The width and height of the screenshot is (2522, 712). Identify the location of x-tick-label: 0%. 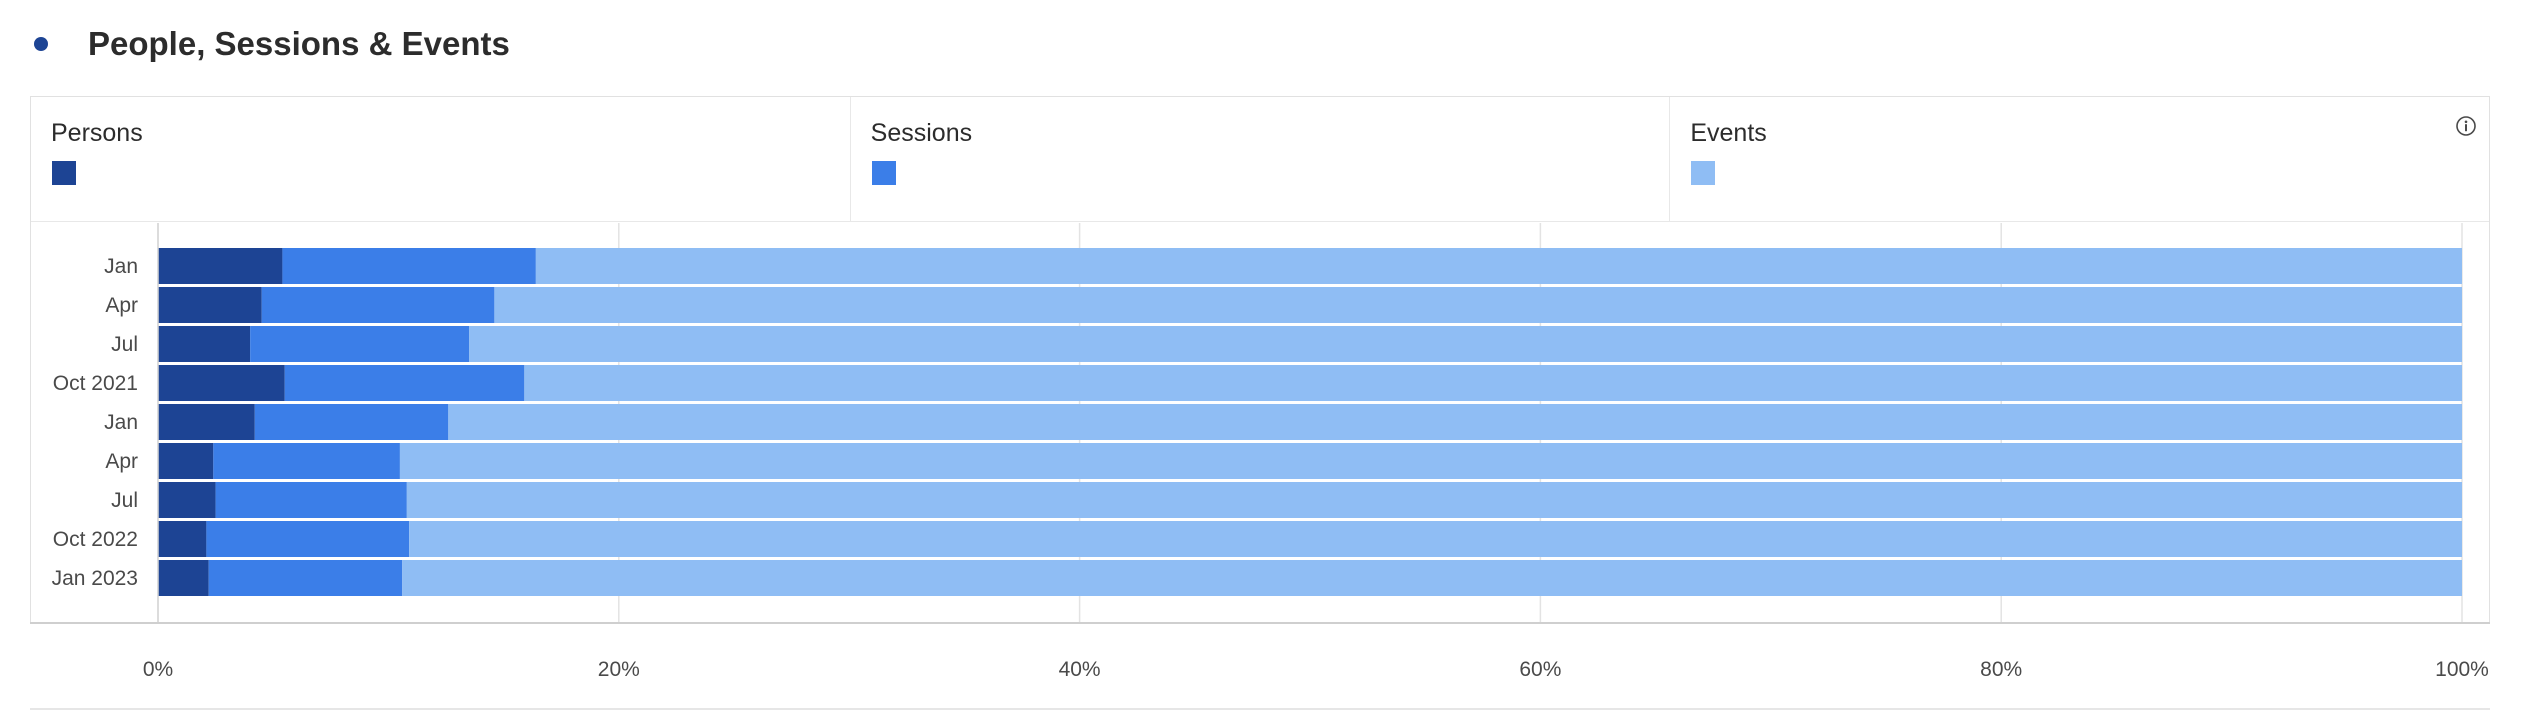
(158, 669).